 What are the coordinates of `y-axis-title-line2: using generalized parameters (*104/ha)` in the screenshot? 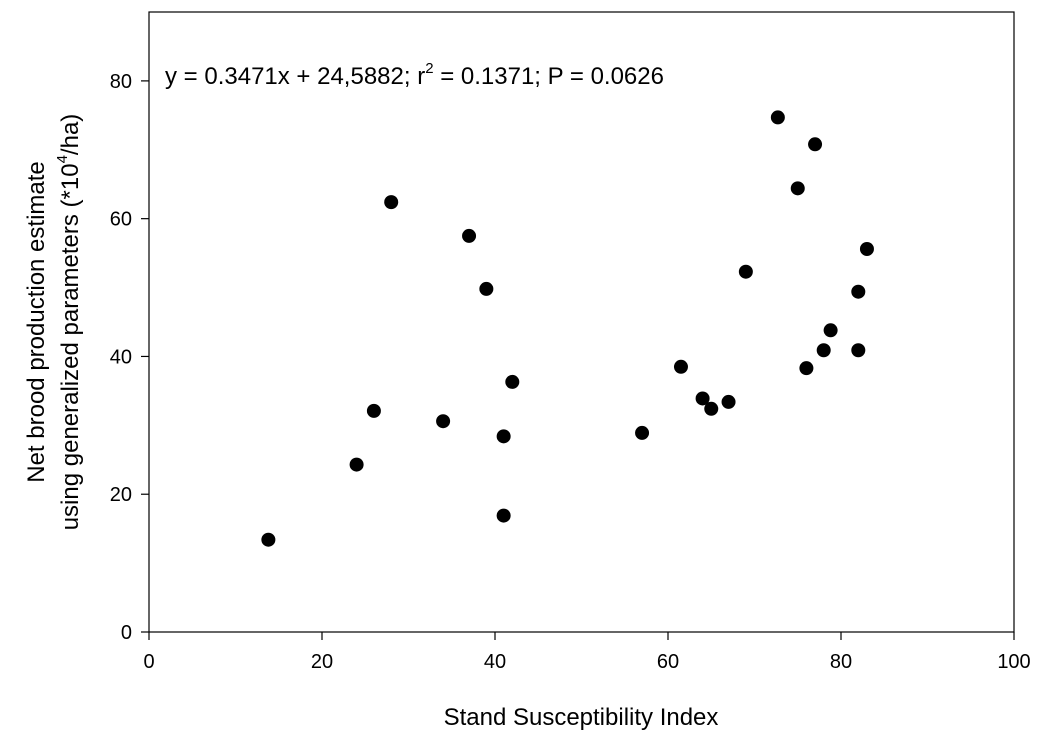 It's located at (69, 322).